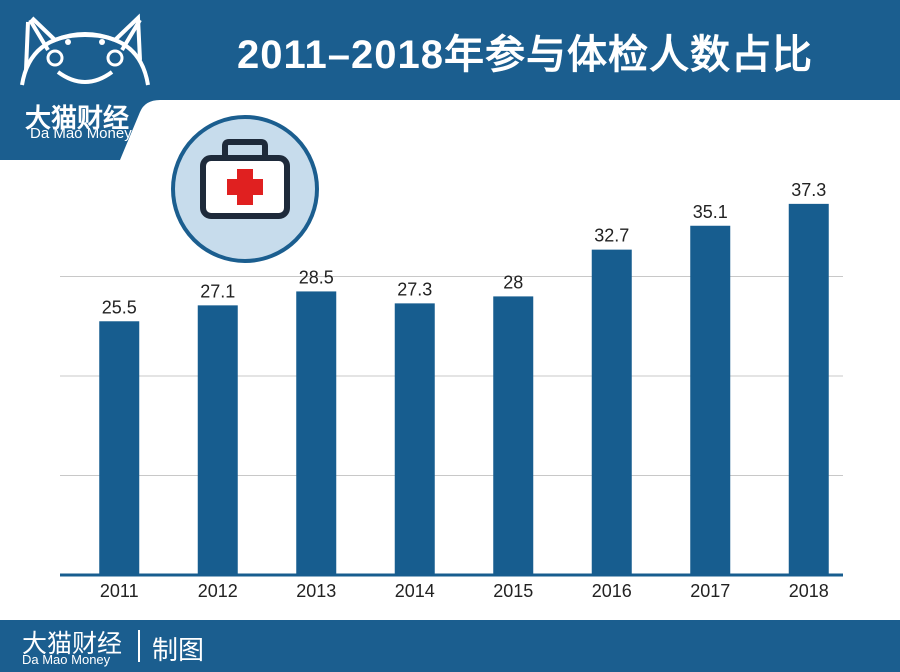  Describe the element at coordinates (513, 282) in the screenshot. I see `bar-value-label: 28` at that location.